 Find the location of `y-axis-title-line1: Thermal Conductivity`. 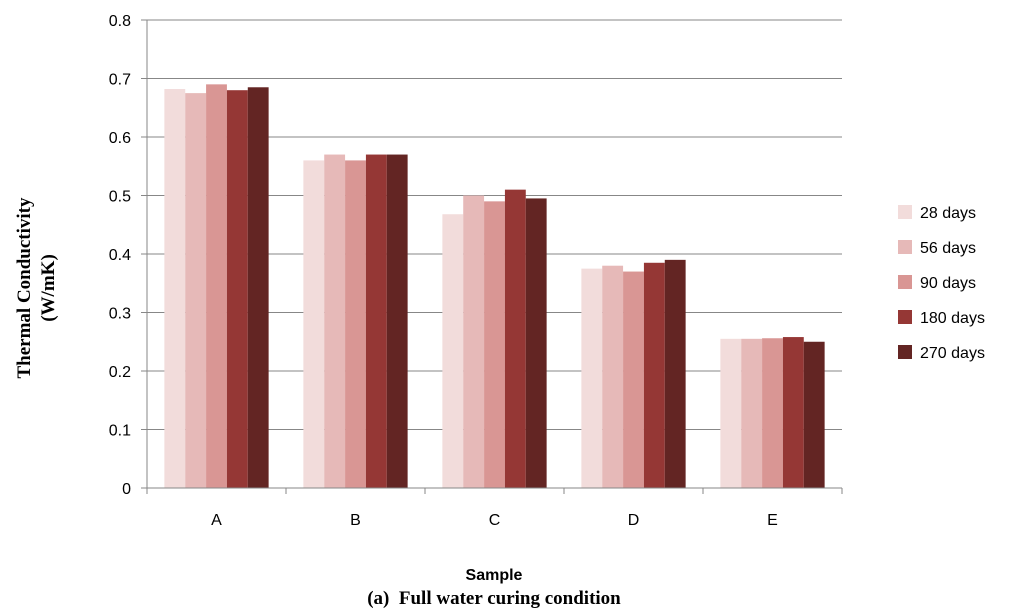

y-axis-title-line1: Thermal Conductivity is located at coordinates (24, 288).